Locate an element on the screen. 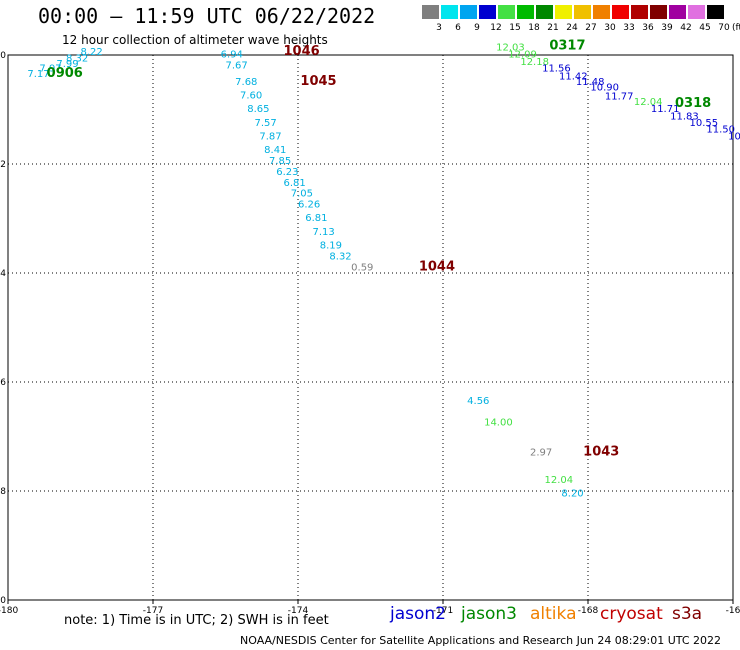 This screenshot has width=740, height=650. wave-height-value: 6.94 is located at coordinates (232, 55).